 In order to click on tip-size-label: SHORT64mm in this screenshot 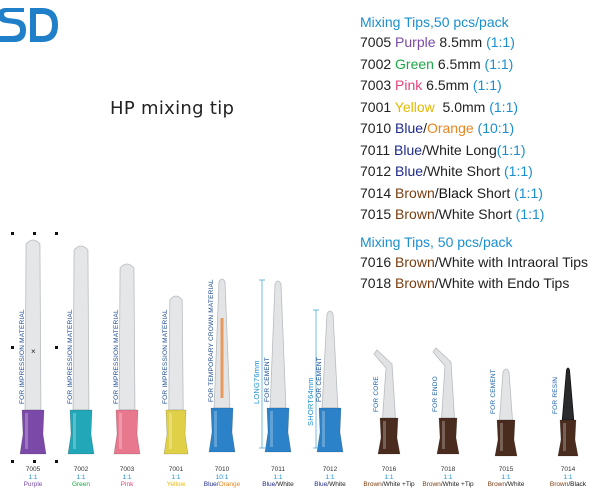, I will do `click(310, 401)`.